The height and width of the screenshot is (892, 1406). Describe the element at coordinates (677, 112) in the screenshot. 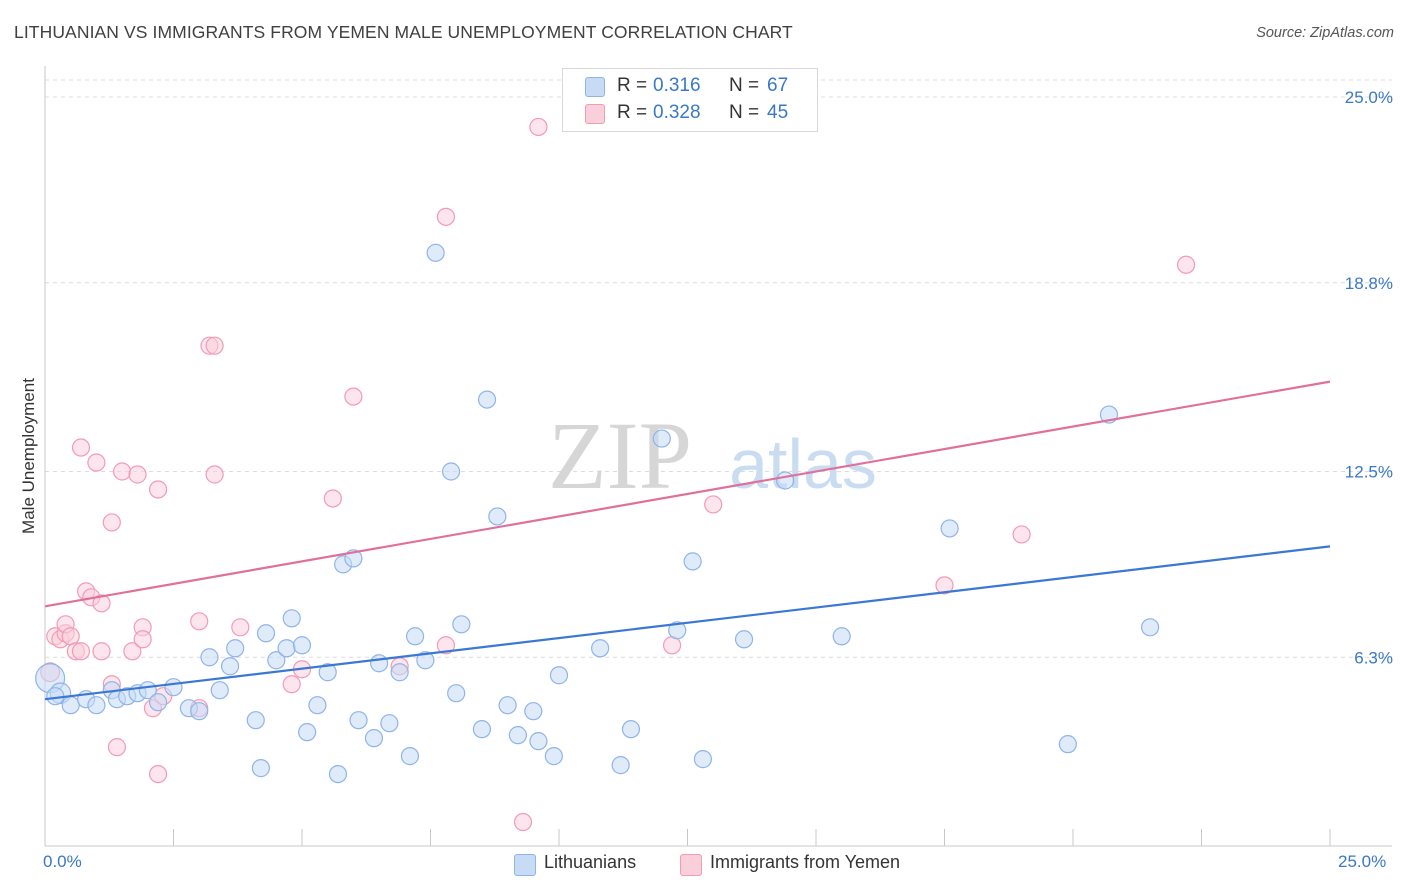

I see `legend-r-value: 0.328` at that location.